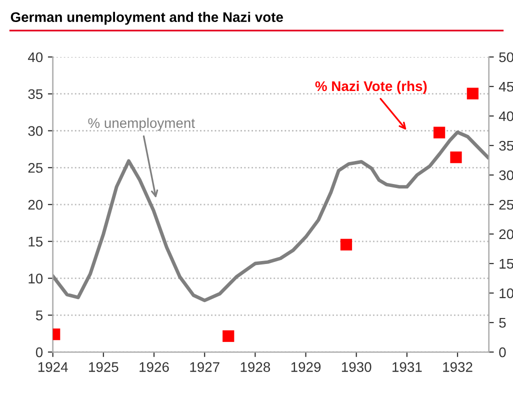 Image resolution: width=513 pixels, height=407 pixels. Describe the element at coordinates (502, 352) in the screenshot. I see `y2-tick-label: 0` at that location.